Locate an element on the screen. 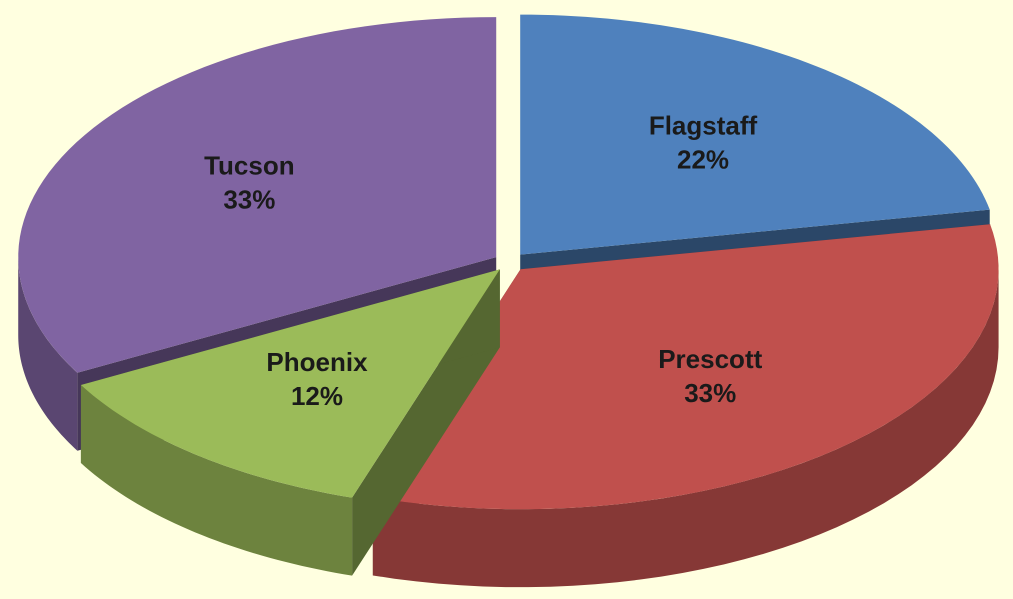 This screenshot has width=1013, height=599. slice-label: Tucson is located at coordinates (249, 166).